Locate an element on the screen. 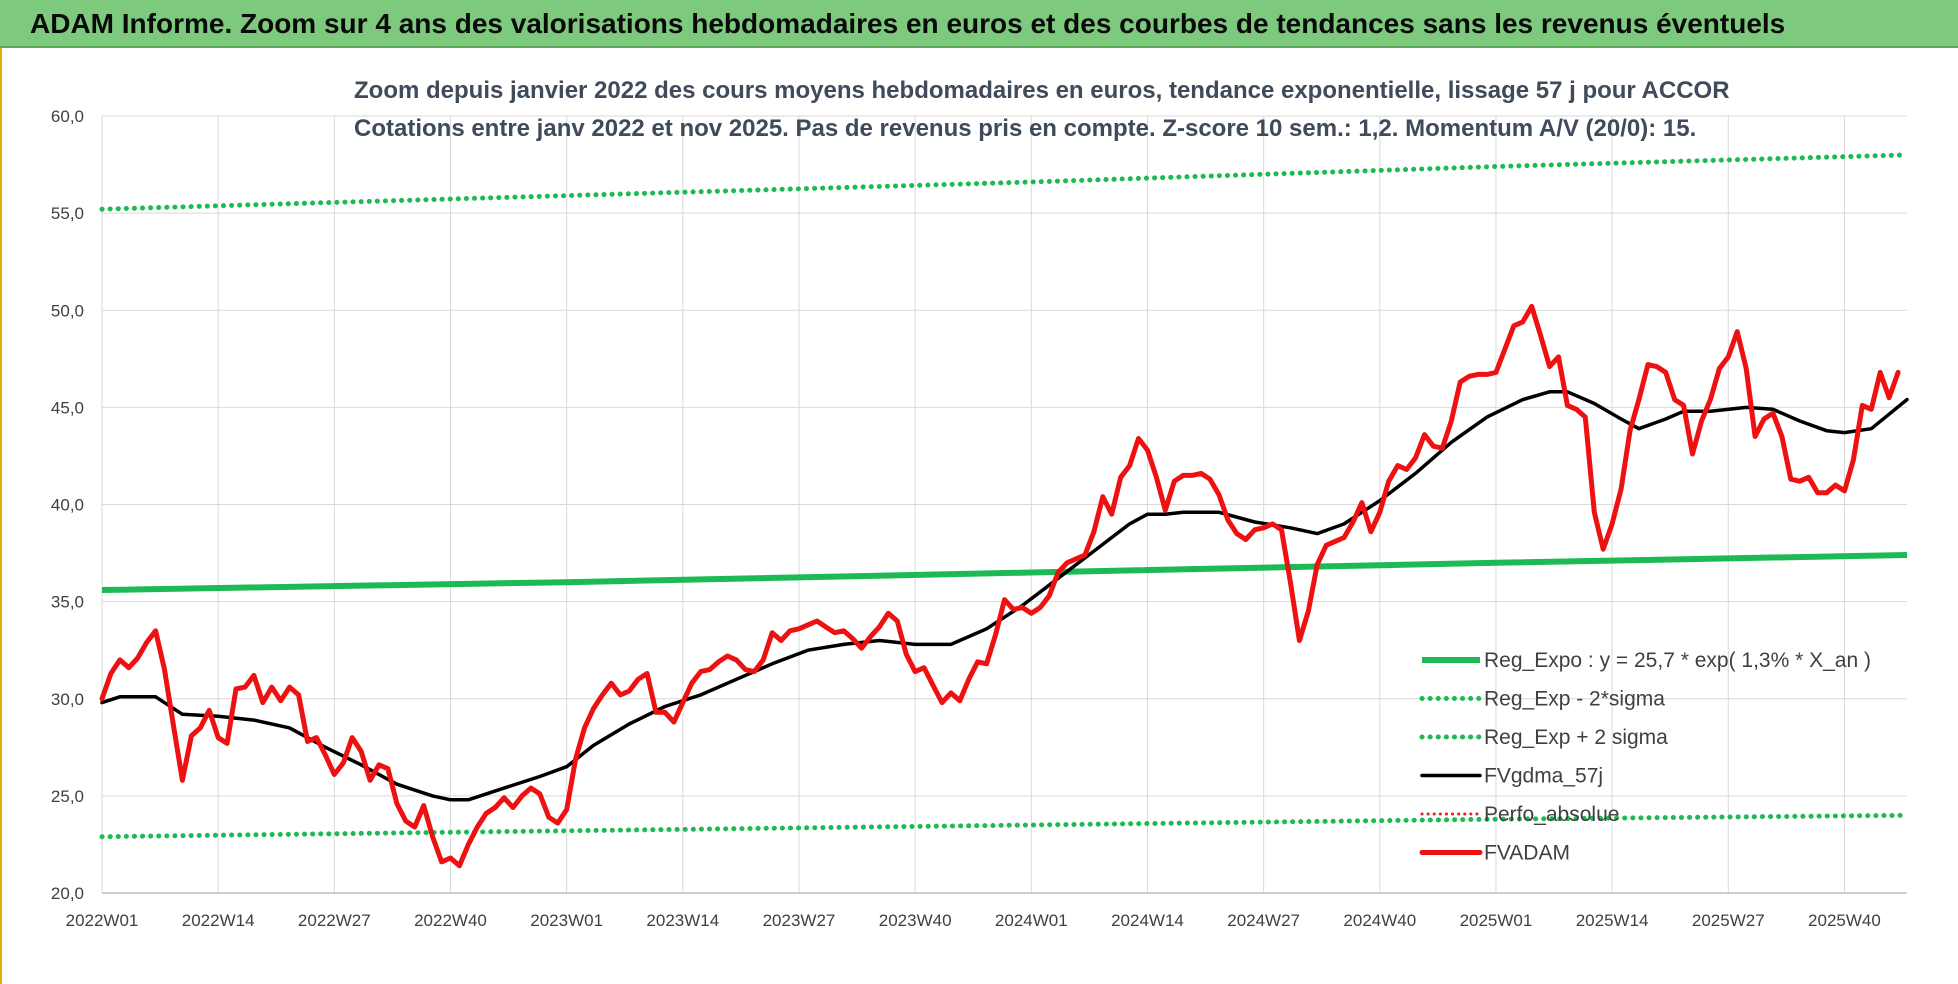 Image resolution: width=1958 pixels, height=984 pixels. y-tick-label: 60,0 is located at coordinates (67, 116).